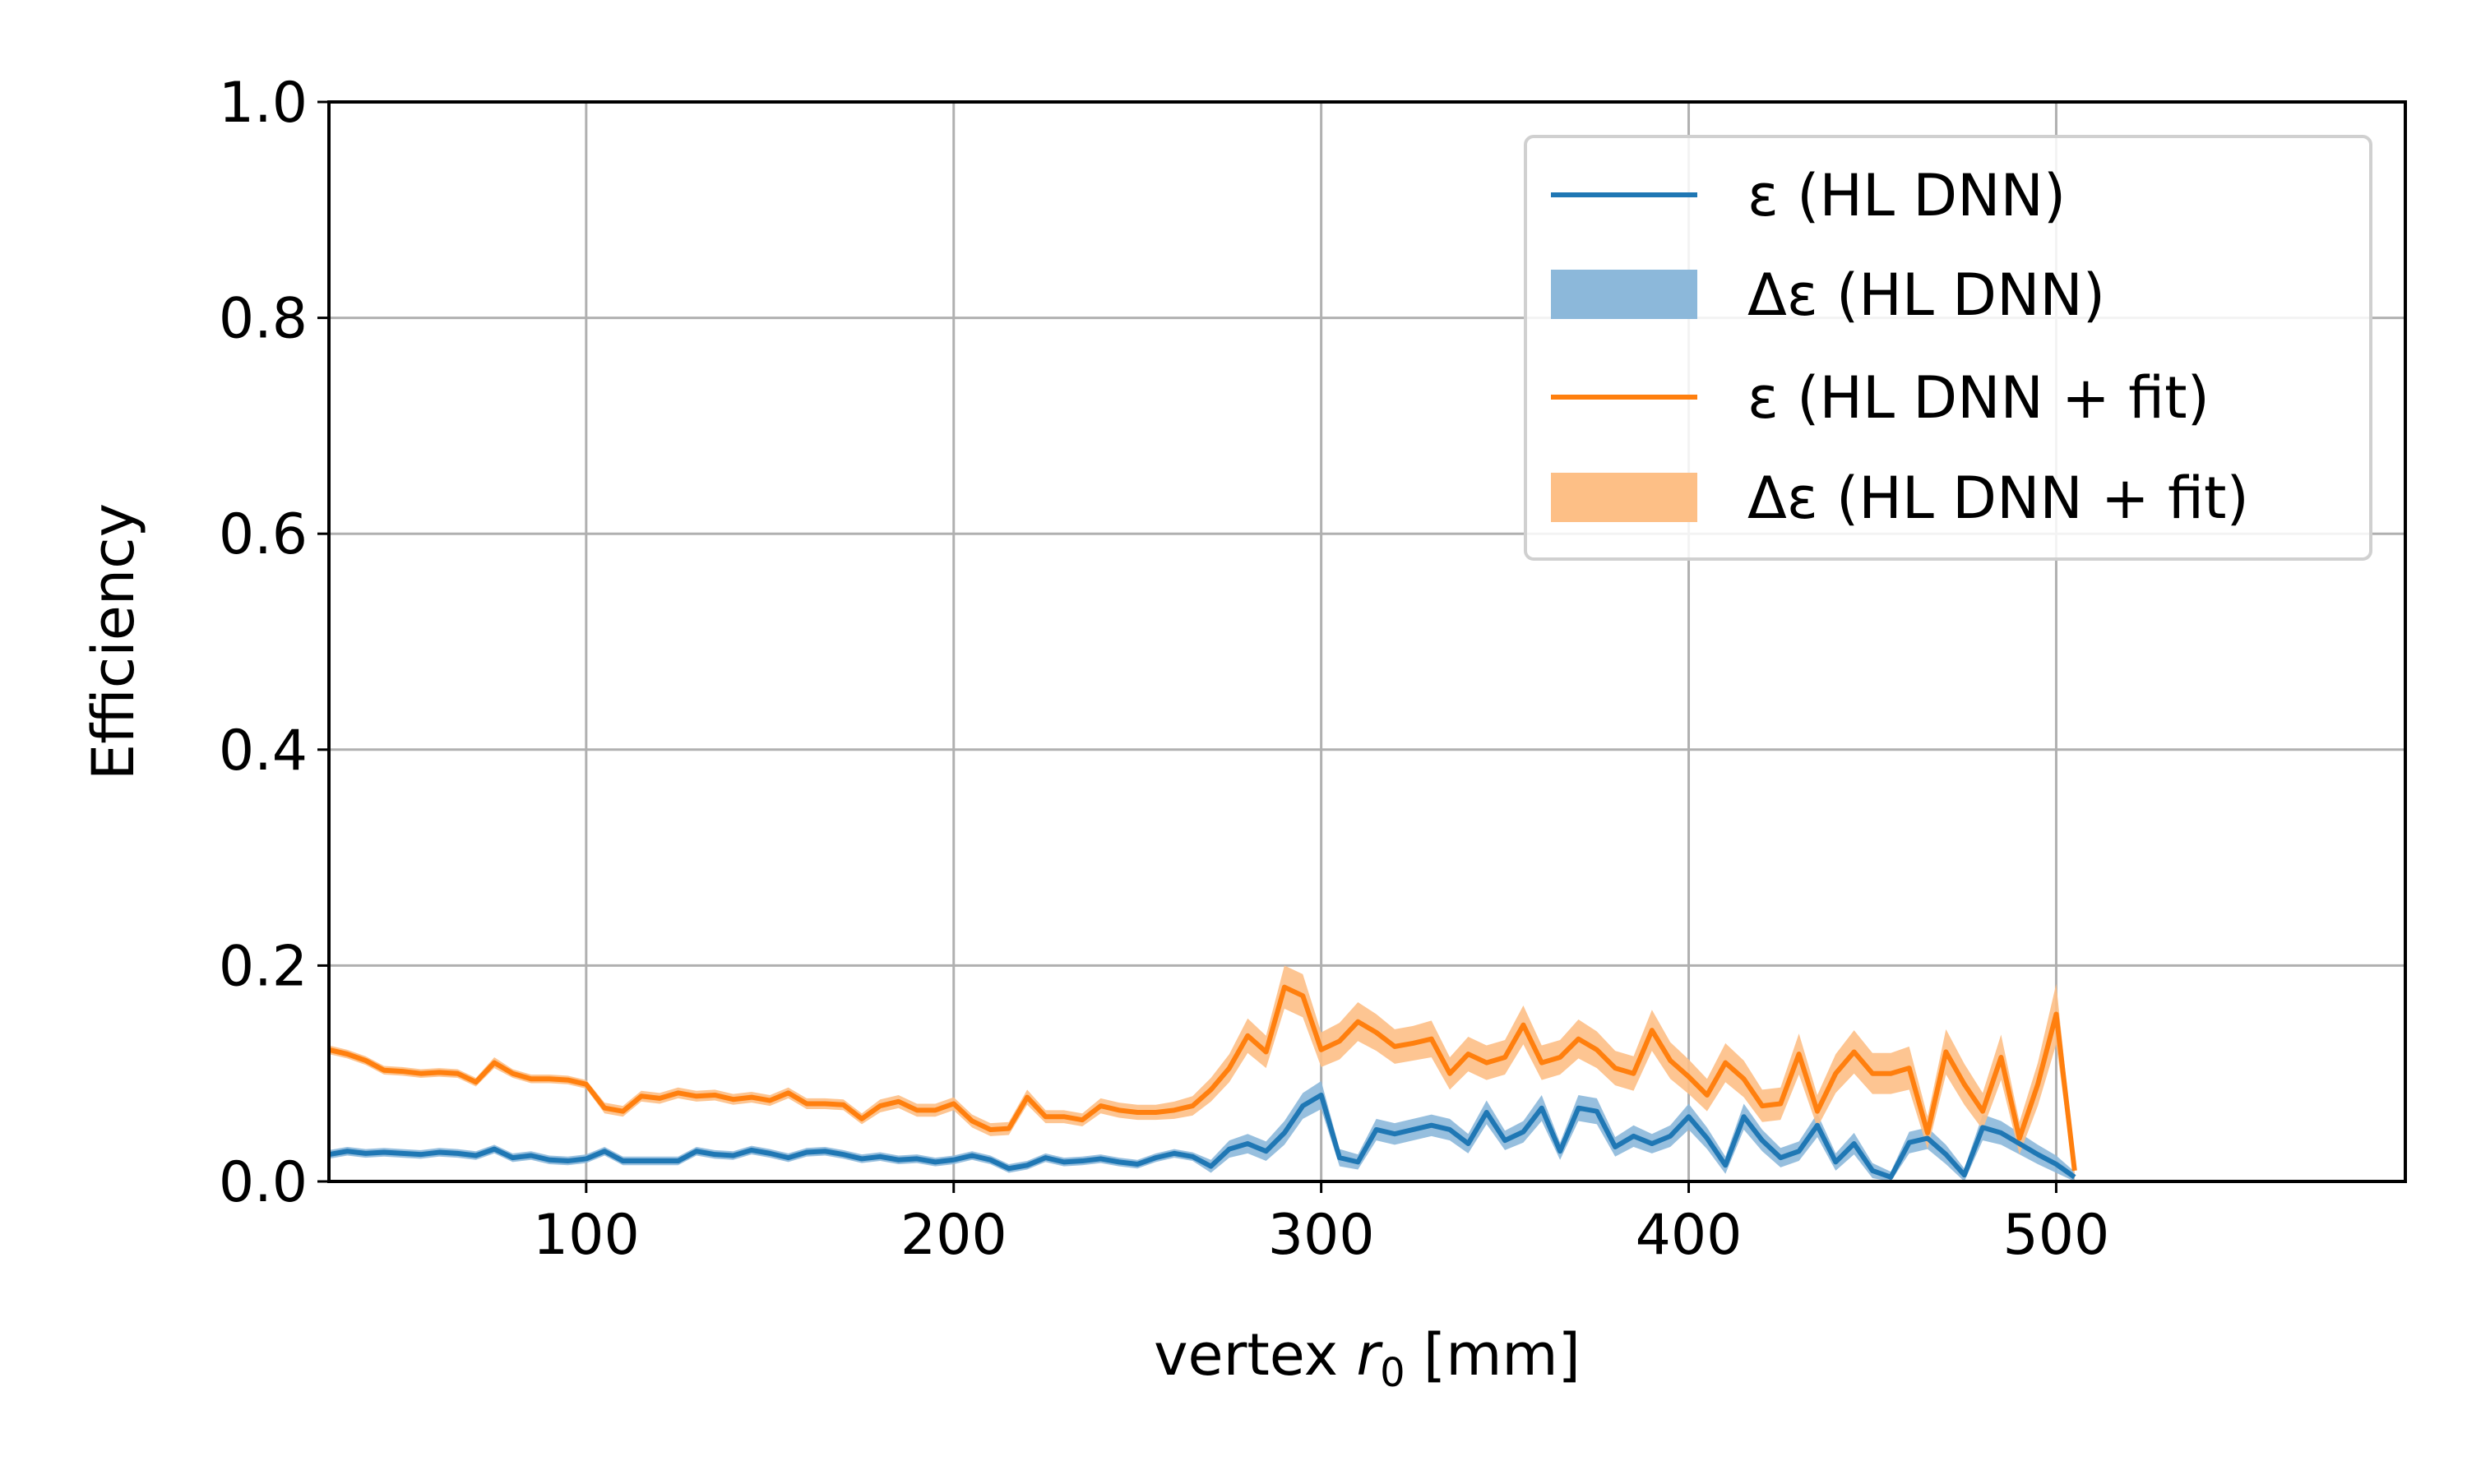 This screenshot has height=1484, width=2467. I want to click on uncertainty-band-hl-dnn-fit, so click(1202, 1073).